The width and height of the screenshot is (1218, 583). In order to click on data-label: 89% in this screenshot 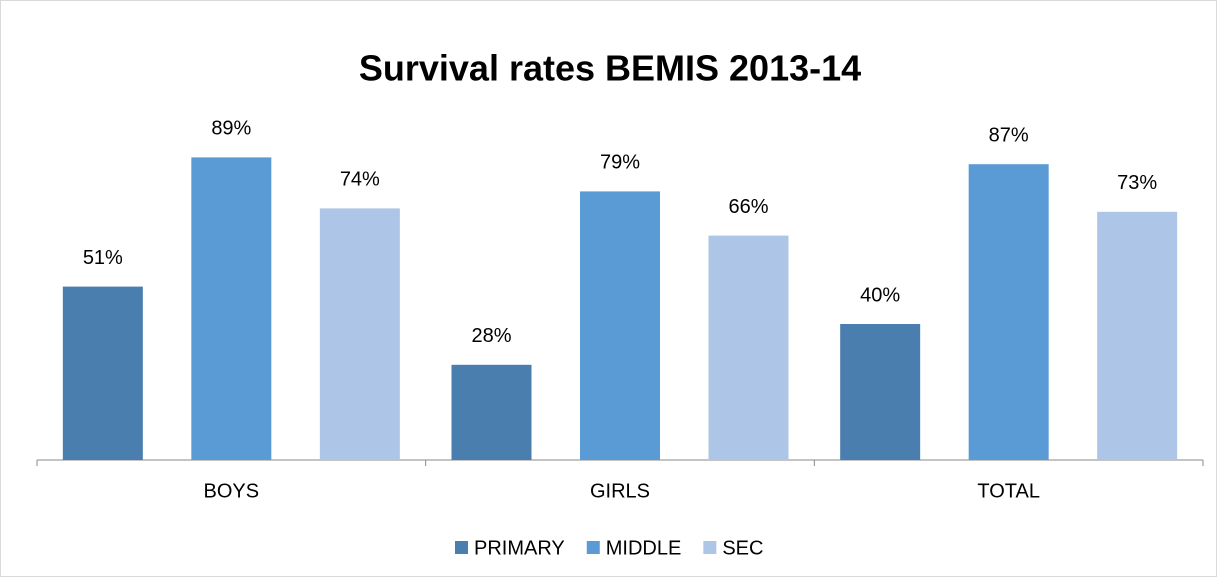, I will do `click(231, 129)`.